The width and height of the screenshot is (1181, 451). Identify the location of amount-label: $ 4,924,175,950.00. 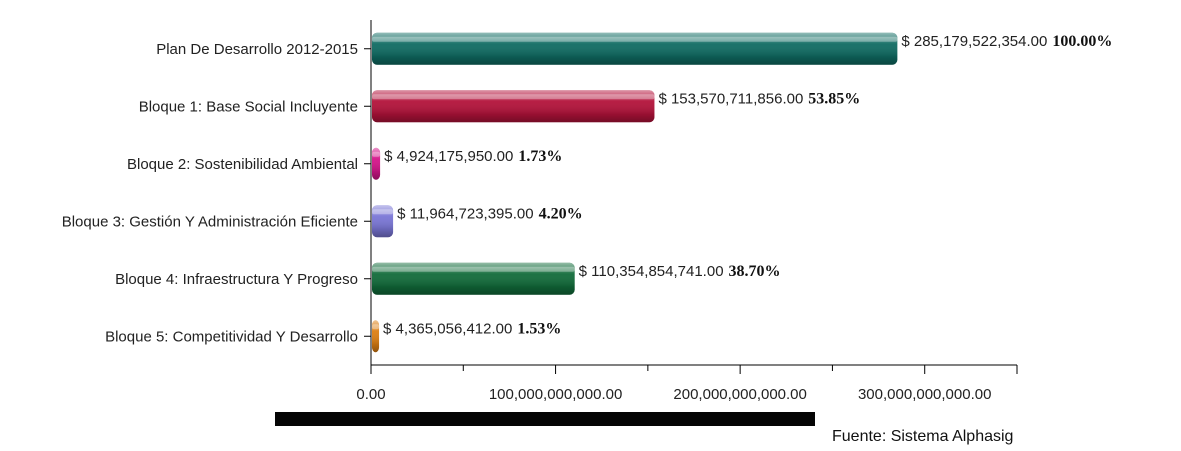
(448, 156).